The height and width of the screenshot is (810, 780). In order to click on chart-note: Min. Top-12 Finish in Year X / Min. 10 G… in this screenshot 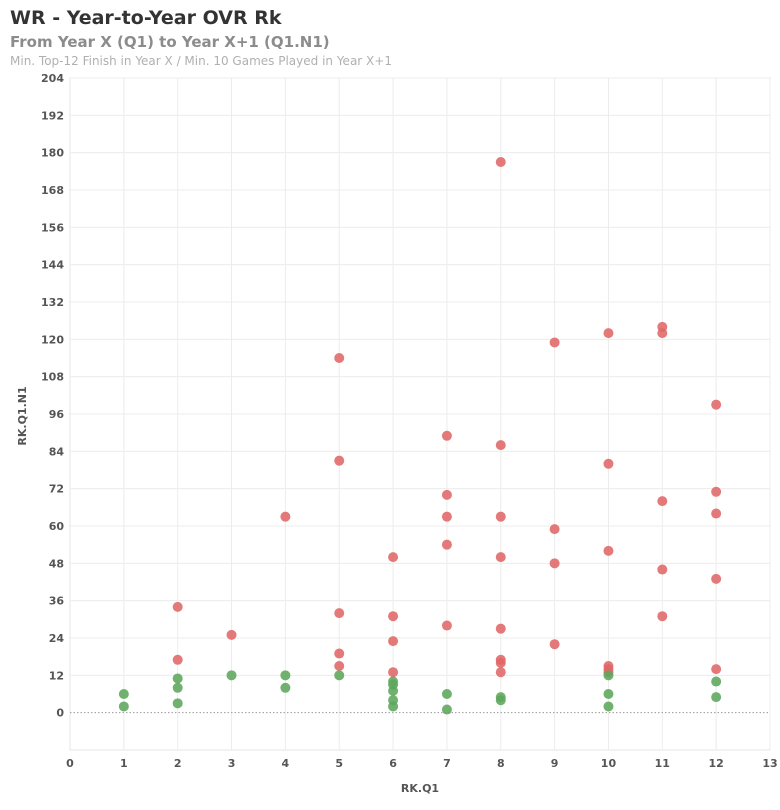, I will do `click(201, 61)`.